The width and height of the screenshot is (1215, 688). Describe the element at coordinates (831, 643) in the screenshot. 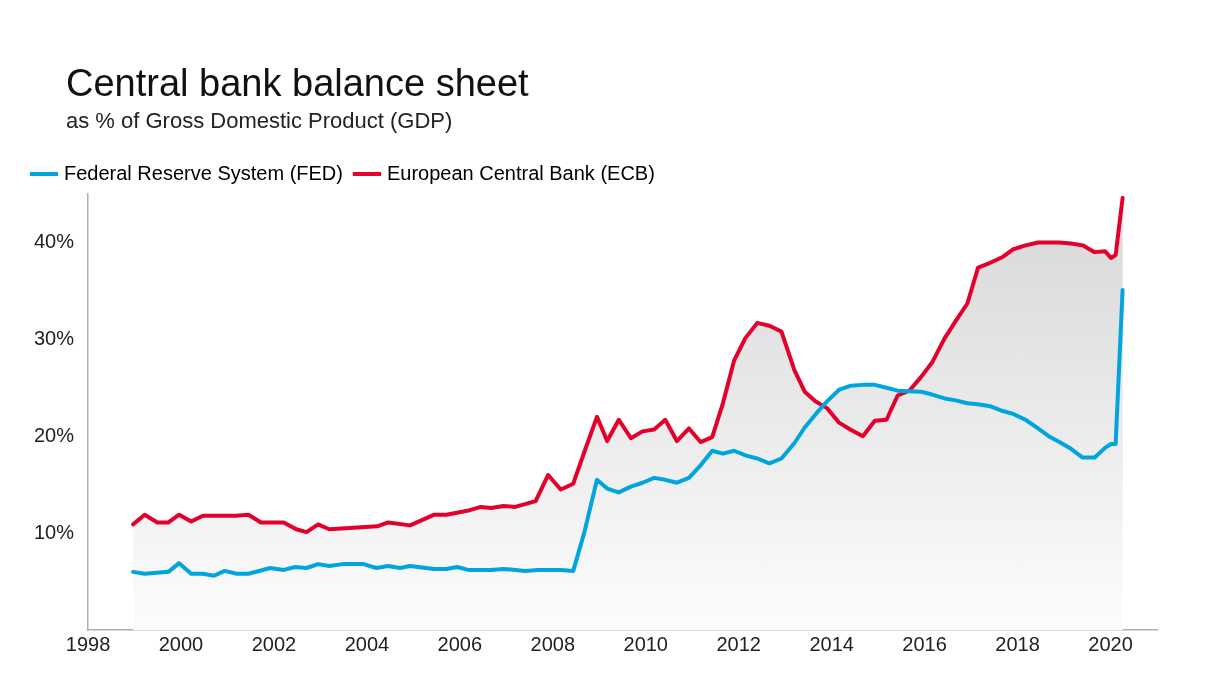

I see `x-tick-label: 2014` at that location.